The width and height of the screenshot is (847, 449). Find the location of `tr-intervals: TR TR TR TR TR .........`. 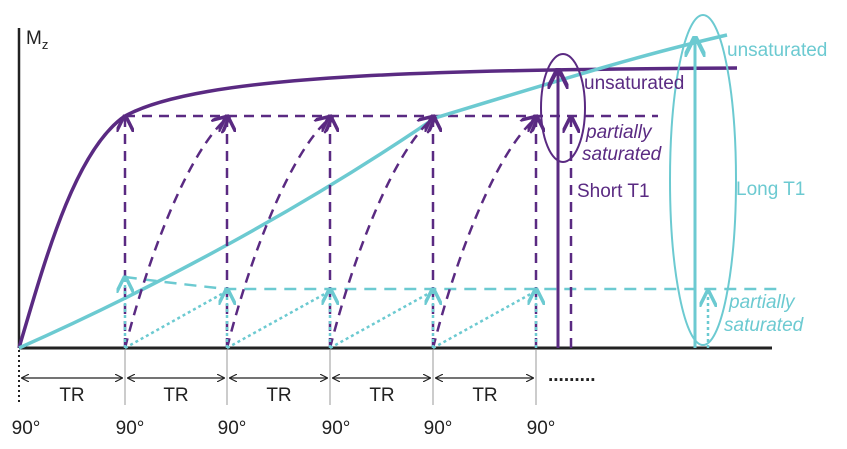

tr-intervals: TR TR TR TR TR ......... is located at coordinates (309, 378).